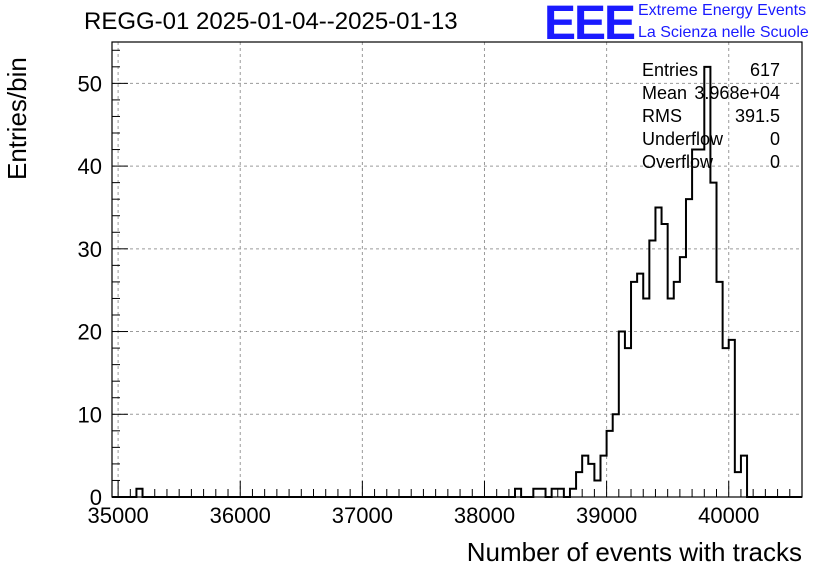  I want to click on stat-value: 3.968e+04, so click(737, 93).